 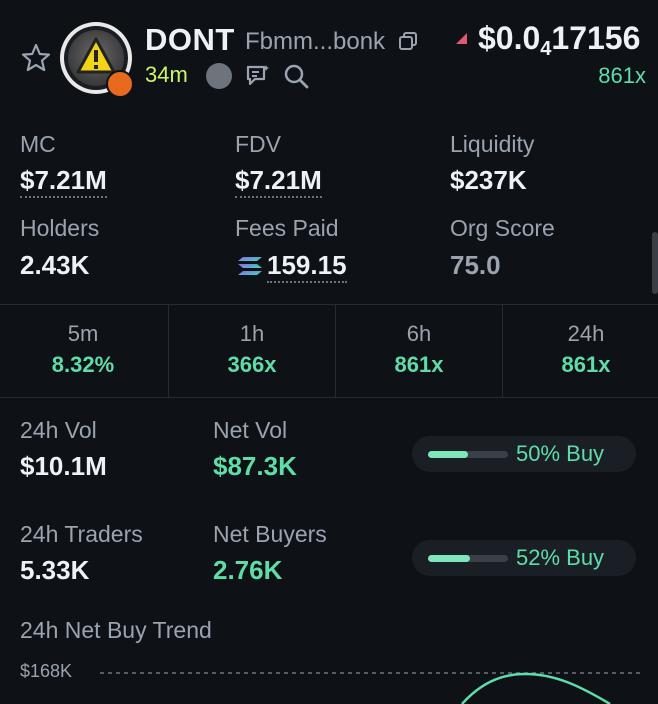 I want to click on fees-paid-value: 159.15, so click(x=307, y=266).